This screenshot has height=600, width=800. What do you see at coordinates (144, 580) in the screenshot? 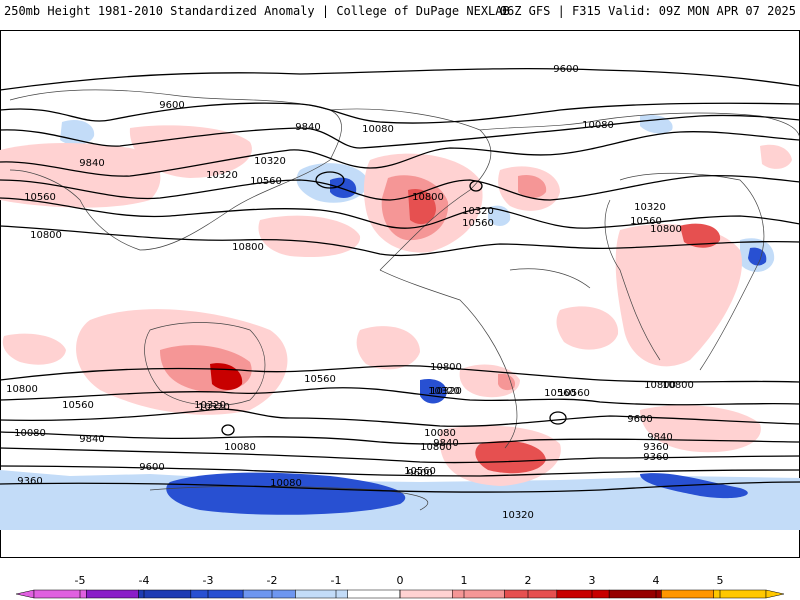
I see `colorbar-tick-label: -4` at bounding box center [144, 580].